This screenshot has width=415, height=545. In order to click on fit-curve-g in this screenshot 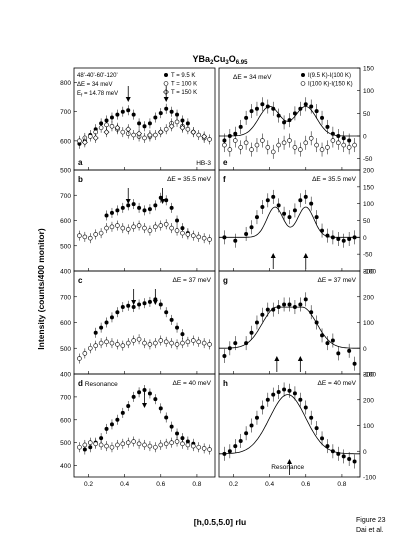, I will do `click(289, 327)`.